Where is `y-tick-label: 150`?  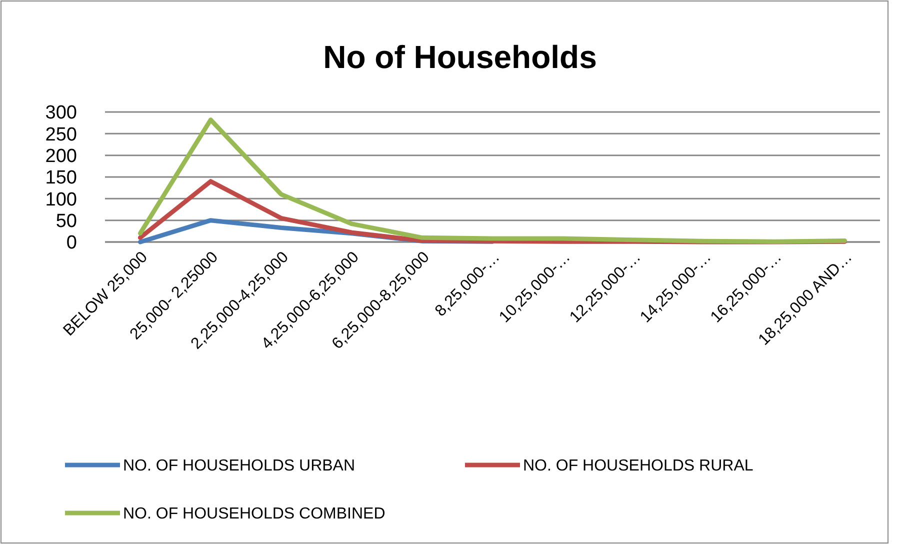 y-tick-label: 150 is located at coordinates (61, 178).